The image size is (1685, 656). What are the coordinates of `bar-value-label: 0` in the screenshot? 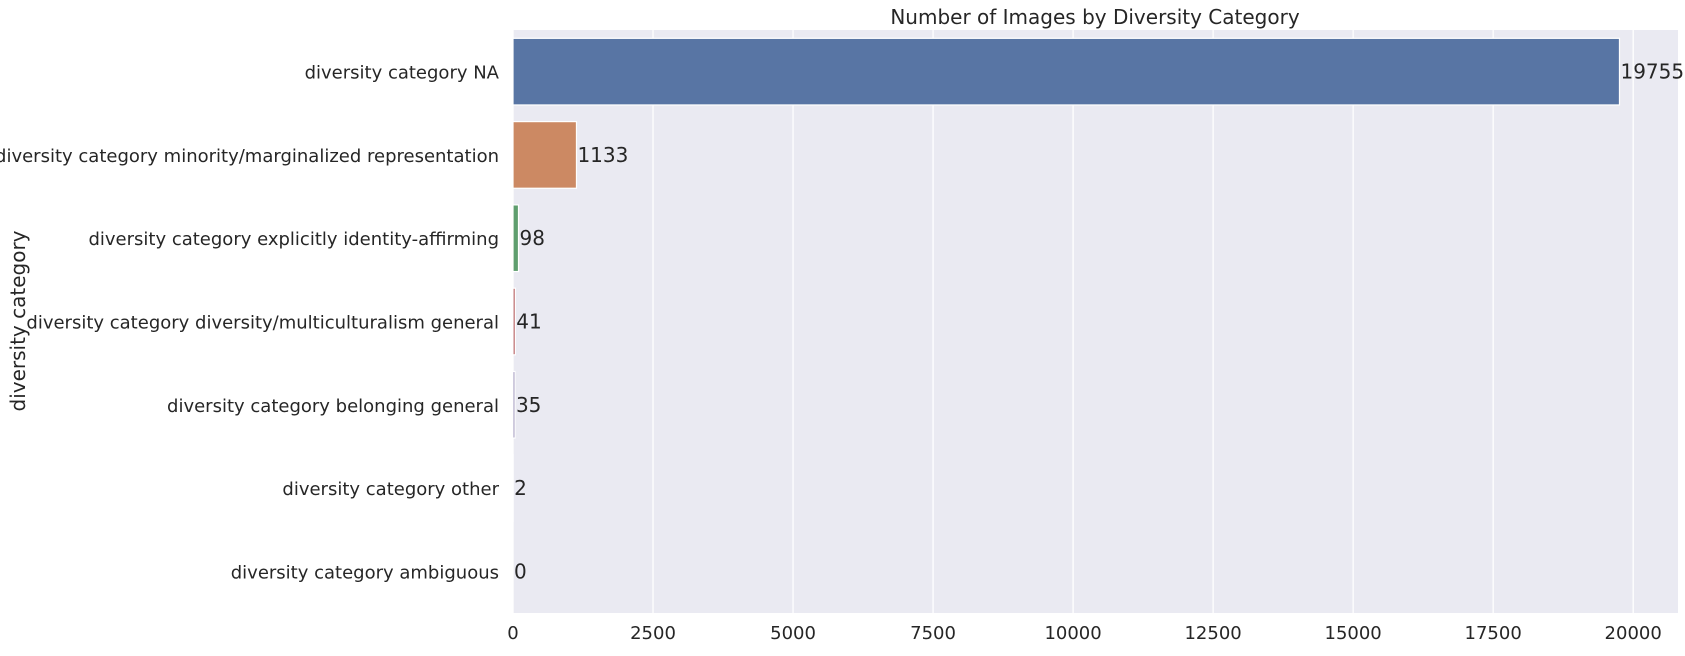 It's located at (520, 571).